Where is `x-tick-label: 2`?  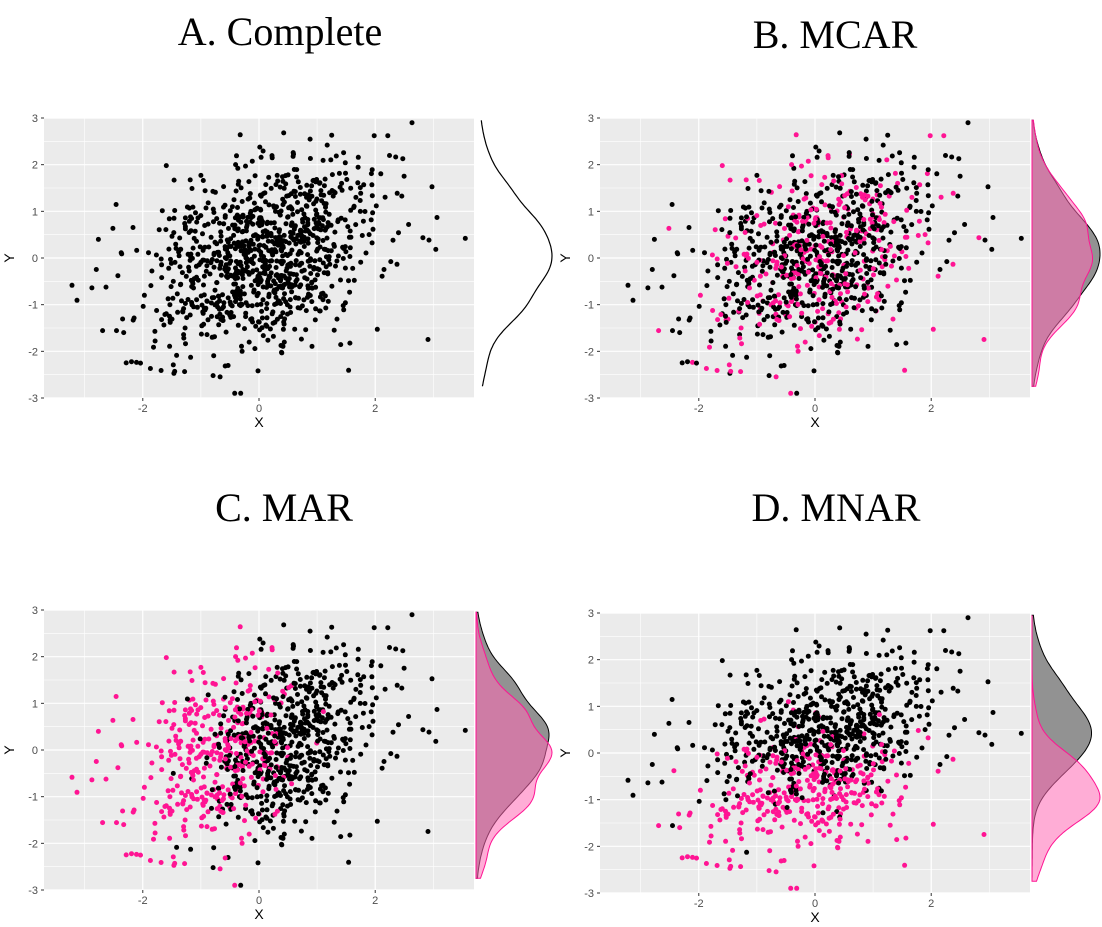 x-tick-label: 2 is located at coordinates (931, 409).